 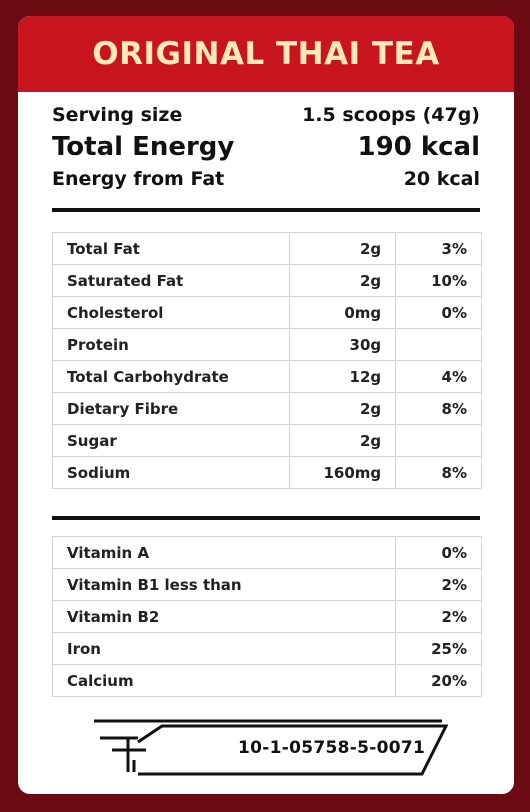 What do you see at coordinates (438, 552) in the screenshot?
I see `vitamin-daily-value: 0%` at bounding box center [438, 552].